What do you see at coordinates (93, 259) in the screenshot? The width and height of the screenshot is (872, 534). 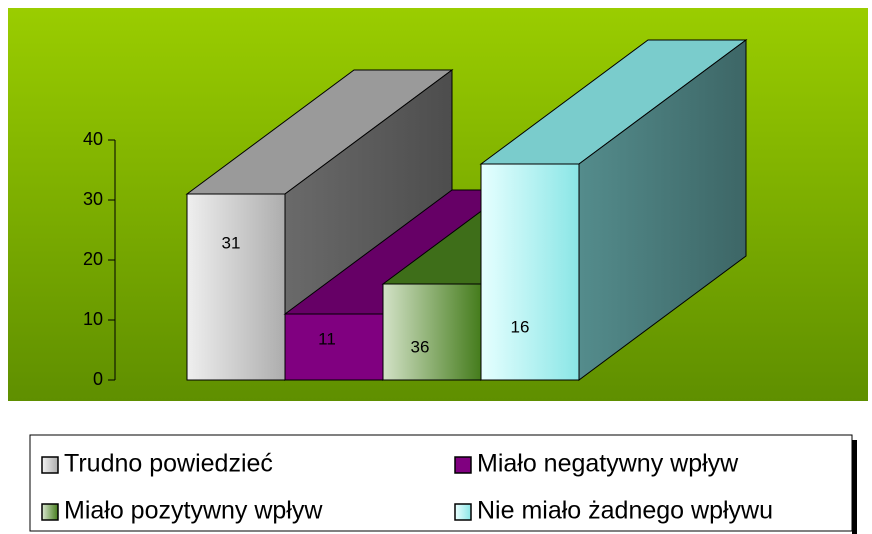 I see `y-tick-label: 20` at bounding box center [93, 259].